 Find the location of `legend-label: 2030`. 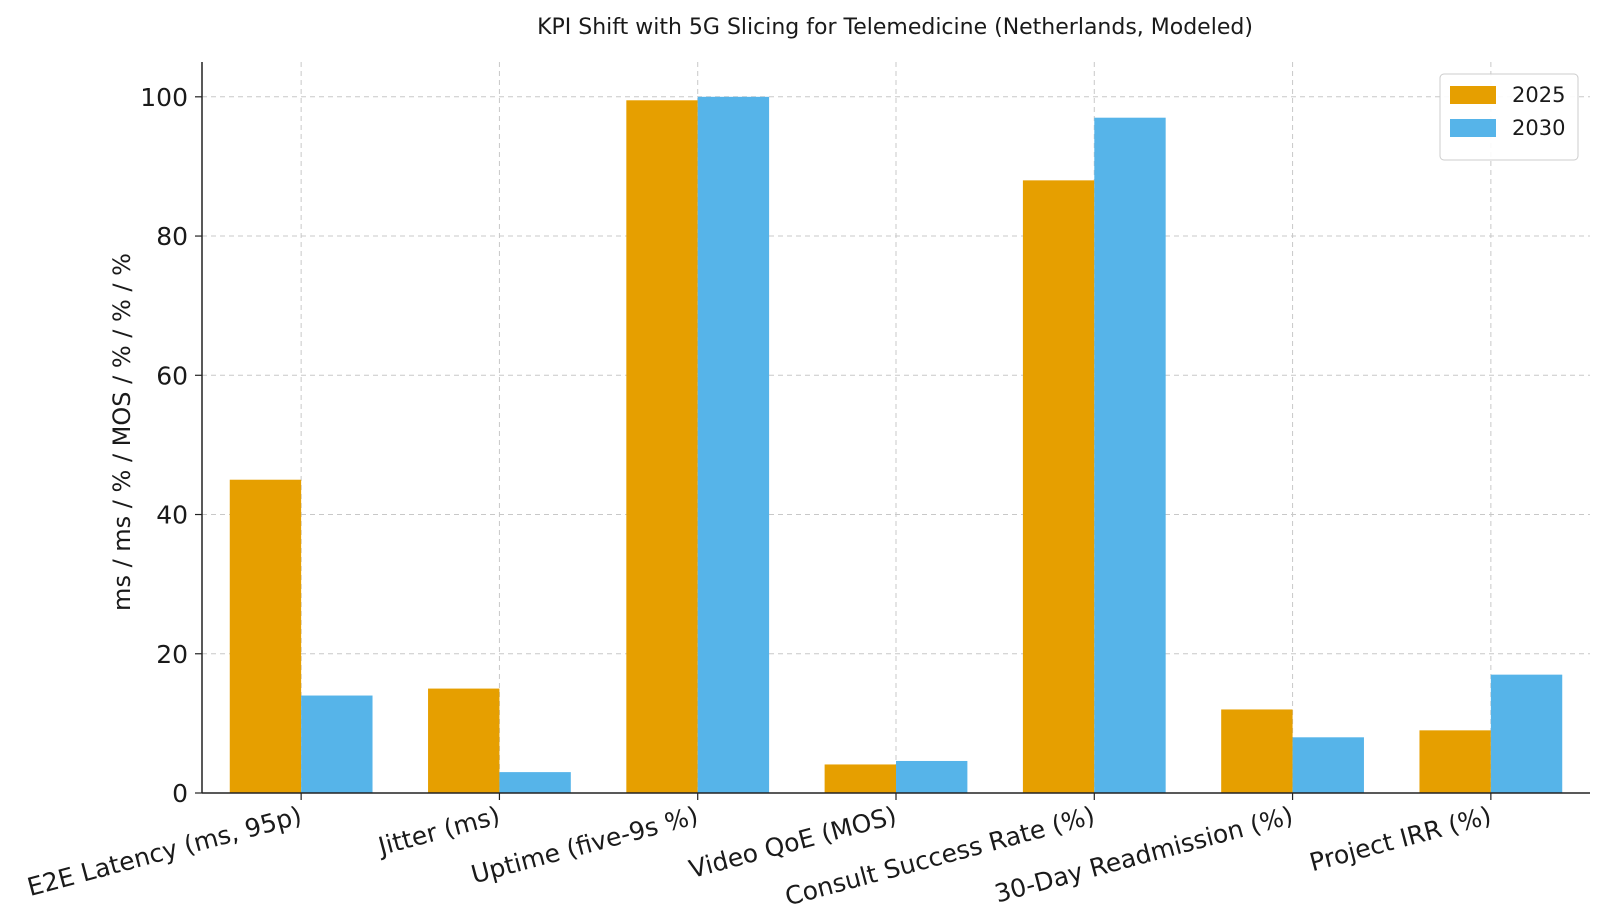

legend-label: 2030 is located at coordinates (1538, 128).